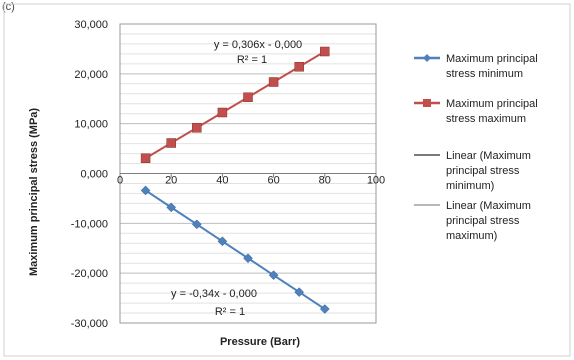 Image resolution: width=574 pixels, height=360 pixels. What do you see at coordinates (273, 181) in the screenshot?
I see `x-tick-label: 60` at bounding box center [273, 181].